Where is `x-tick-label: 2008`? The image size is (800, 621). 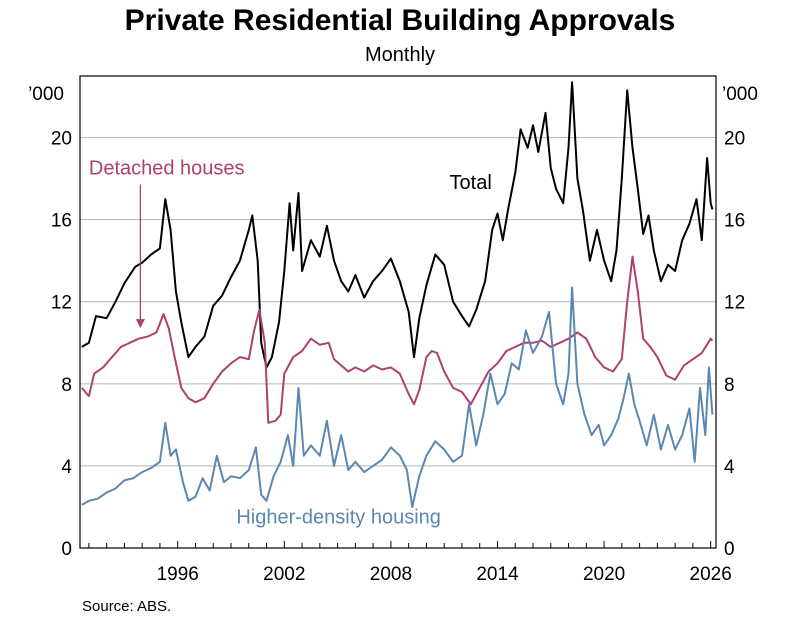
x-tick-label: 2008 is located at coordinates (391, 574).